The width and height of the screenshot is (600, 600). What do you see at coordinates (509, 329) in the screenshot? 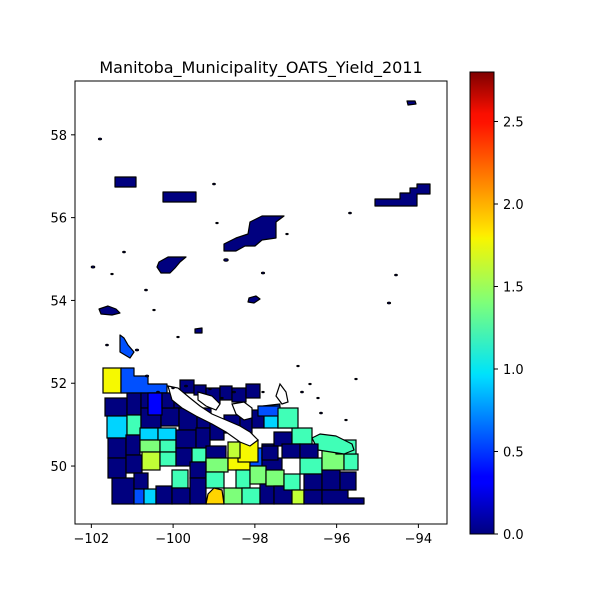
I see `colorbar-axis: 0.0 0.5 1.0 1.5 2.0 2.5` at bounding box center [509, 329].